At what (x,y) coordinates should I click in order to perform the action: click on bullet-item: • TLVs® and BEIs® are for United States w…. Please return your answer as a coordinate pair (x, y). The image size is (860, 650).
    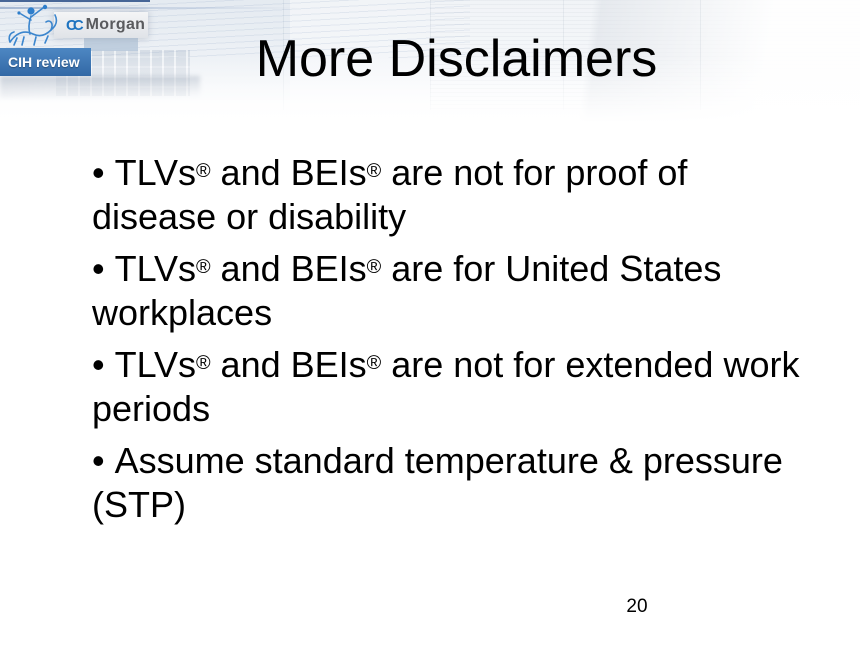
    Looking at the image, I should click on (446, 291).